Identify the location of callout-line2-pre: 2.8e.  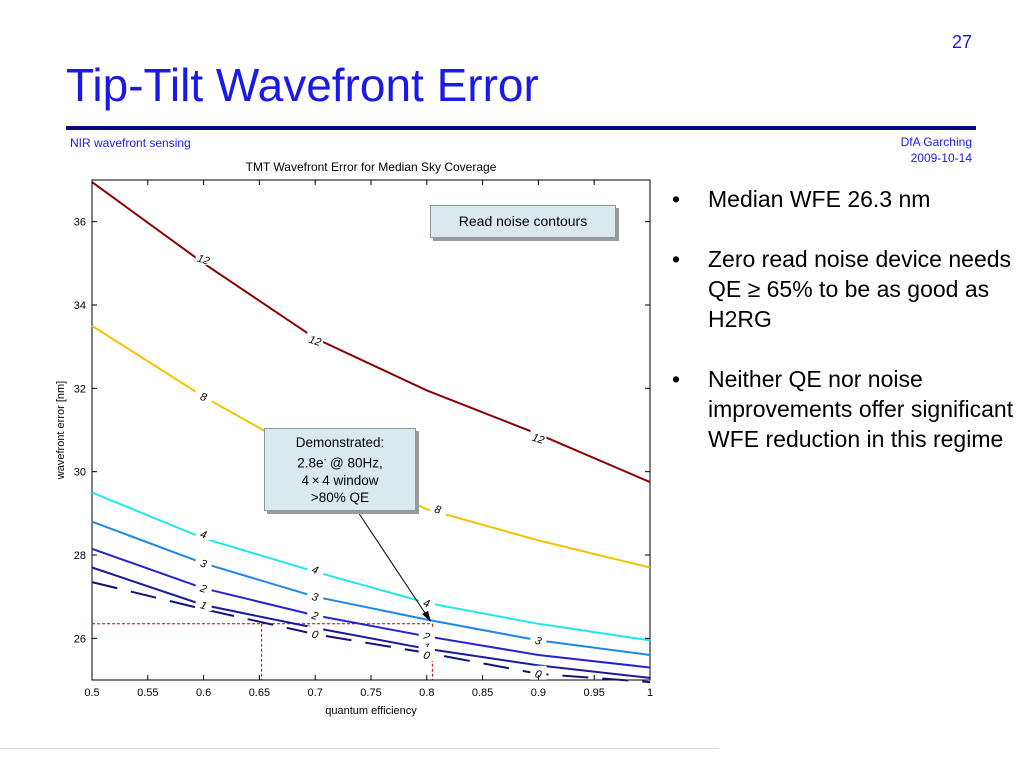
(310, 463).